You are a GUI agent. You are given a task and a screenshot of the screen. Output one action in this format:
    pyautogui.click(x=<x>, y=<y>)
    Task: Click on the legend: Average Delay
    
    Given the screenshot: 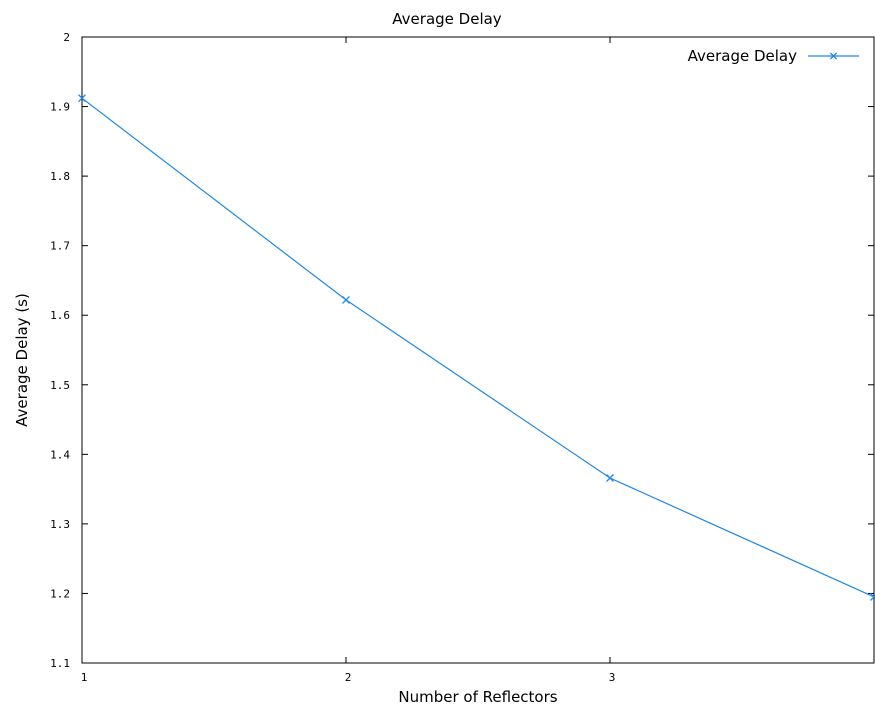 What is the action you would take?
    pyautogui.click(x=773, y=56)
    